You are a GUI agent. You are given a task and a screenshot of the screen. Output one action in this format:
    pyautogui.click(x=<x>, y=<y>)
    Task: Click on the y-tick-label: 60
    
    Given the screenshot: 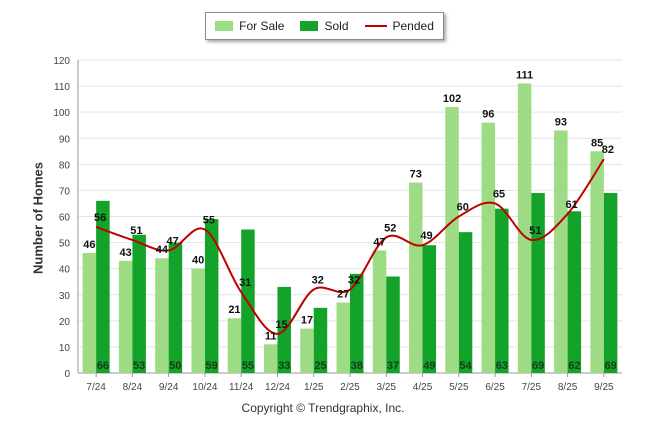 What is the action you would take?
    pyautogui.click(x=65, y=218)
    